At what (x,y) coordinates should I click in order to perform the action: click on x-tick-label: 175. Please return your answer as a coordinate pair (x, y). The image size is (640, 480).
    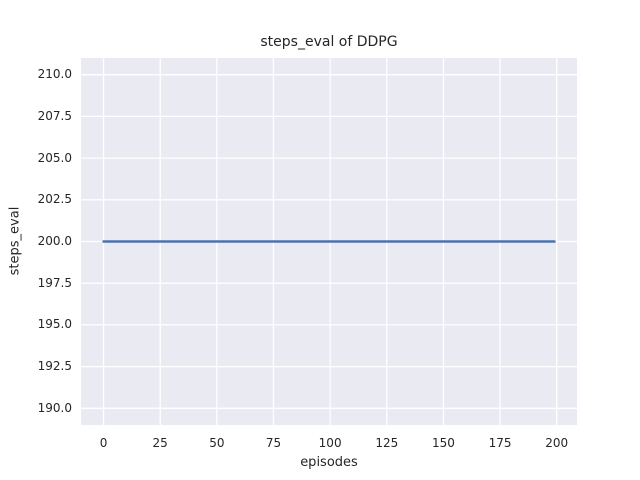
    Looking at the image, I should click on (500, 443).